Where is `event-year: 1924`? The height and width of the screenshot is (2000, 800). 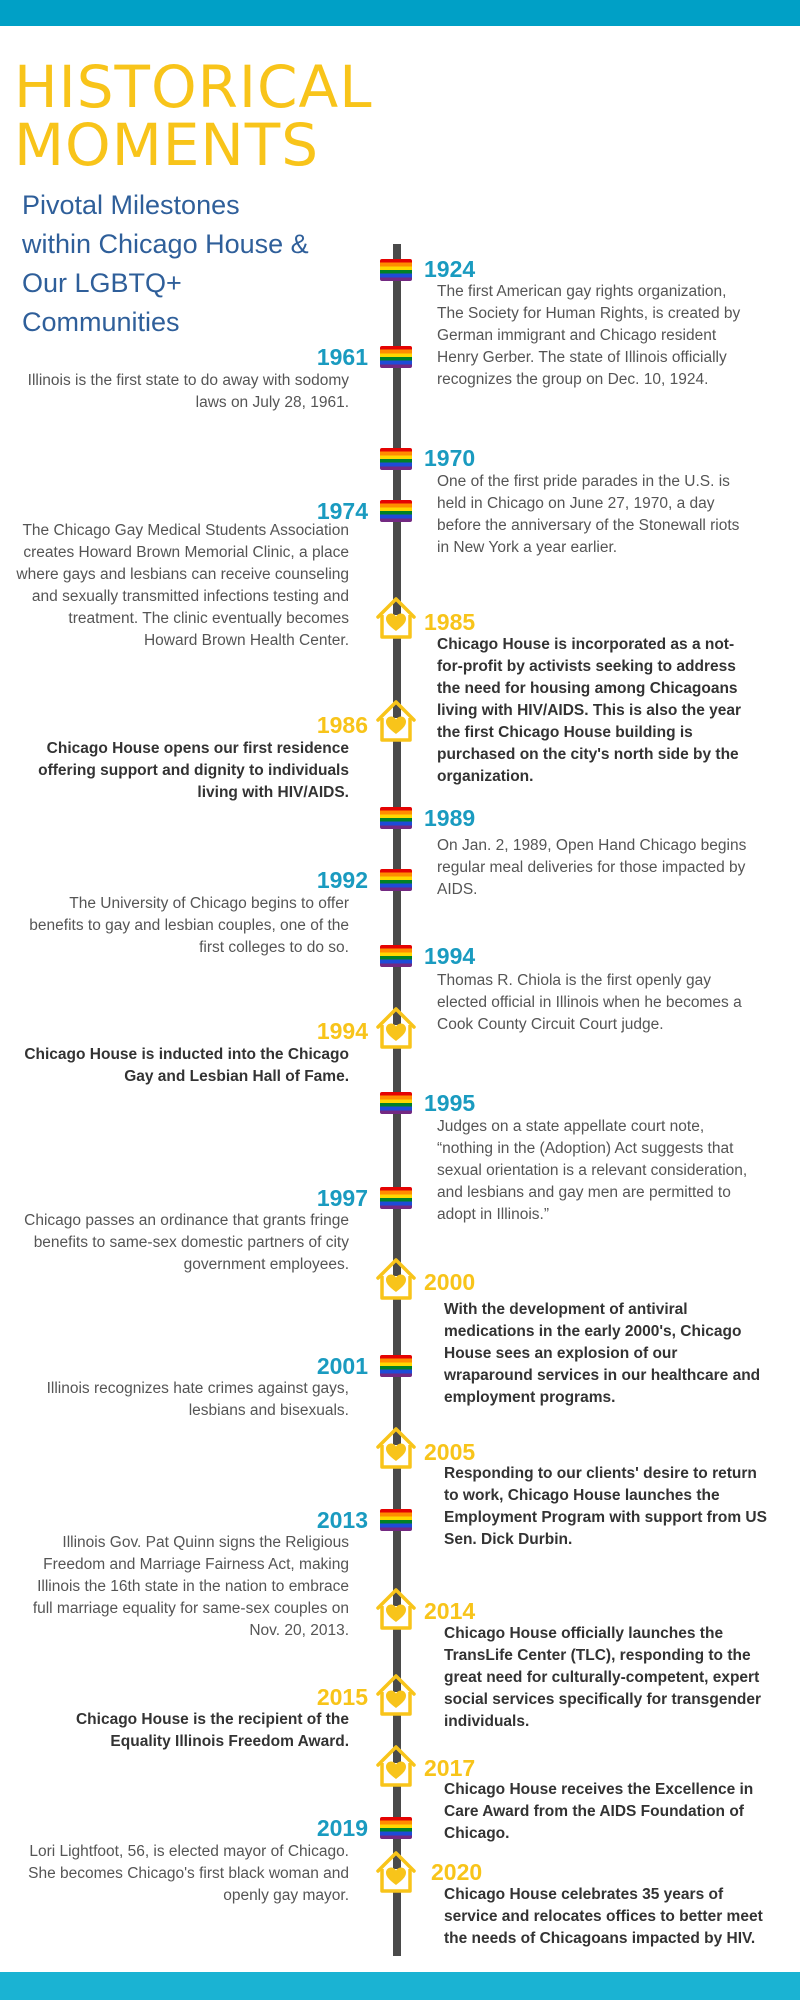
event-year: 1924 is located at coordinates (450, 269).